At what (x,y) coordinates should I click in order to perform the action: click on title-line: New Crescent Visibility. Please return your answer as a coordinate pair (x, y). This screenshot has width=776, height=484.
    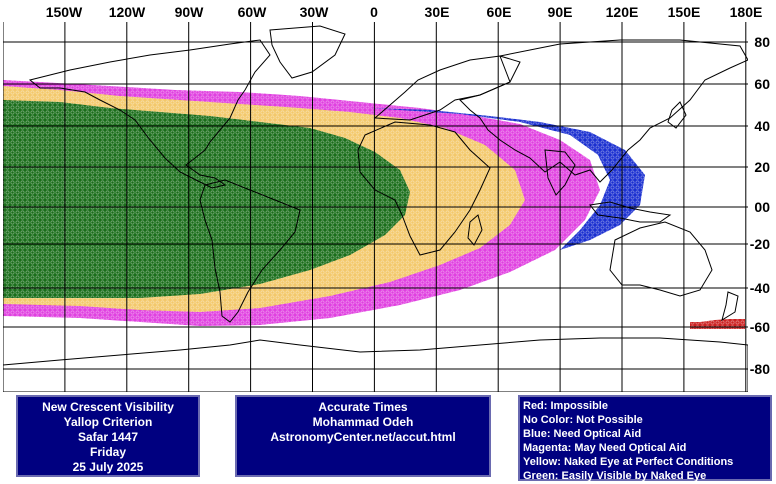
    Looking at the image, I should click on (108, 407).